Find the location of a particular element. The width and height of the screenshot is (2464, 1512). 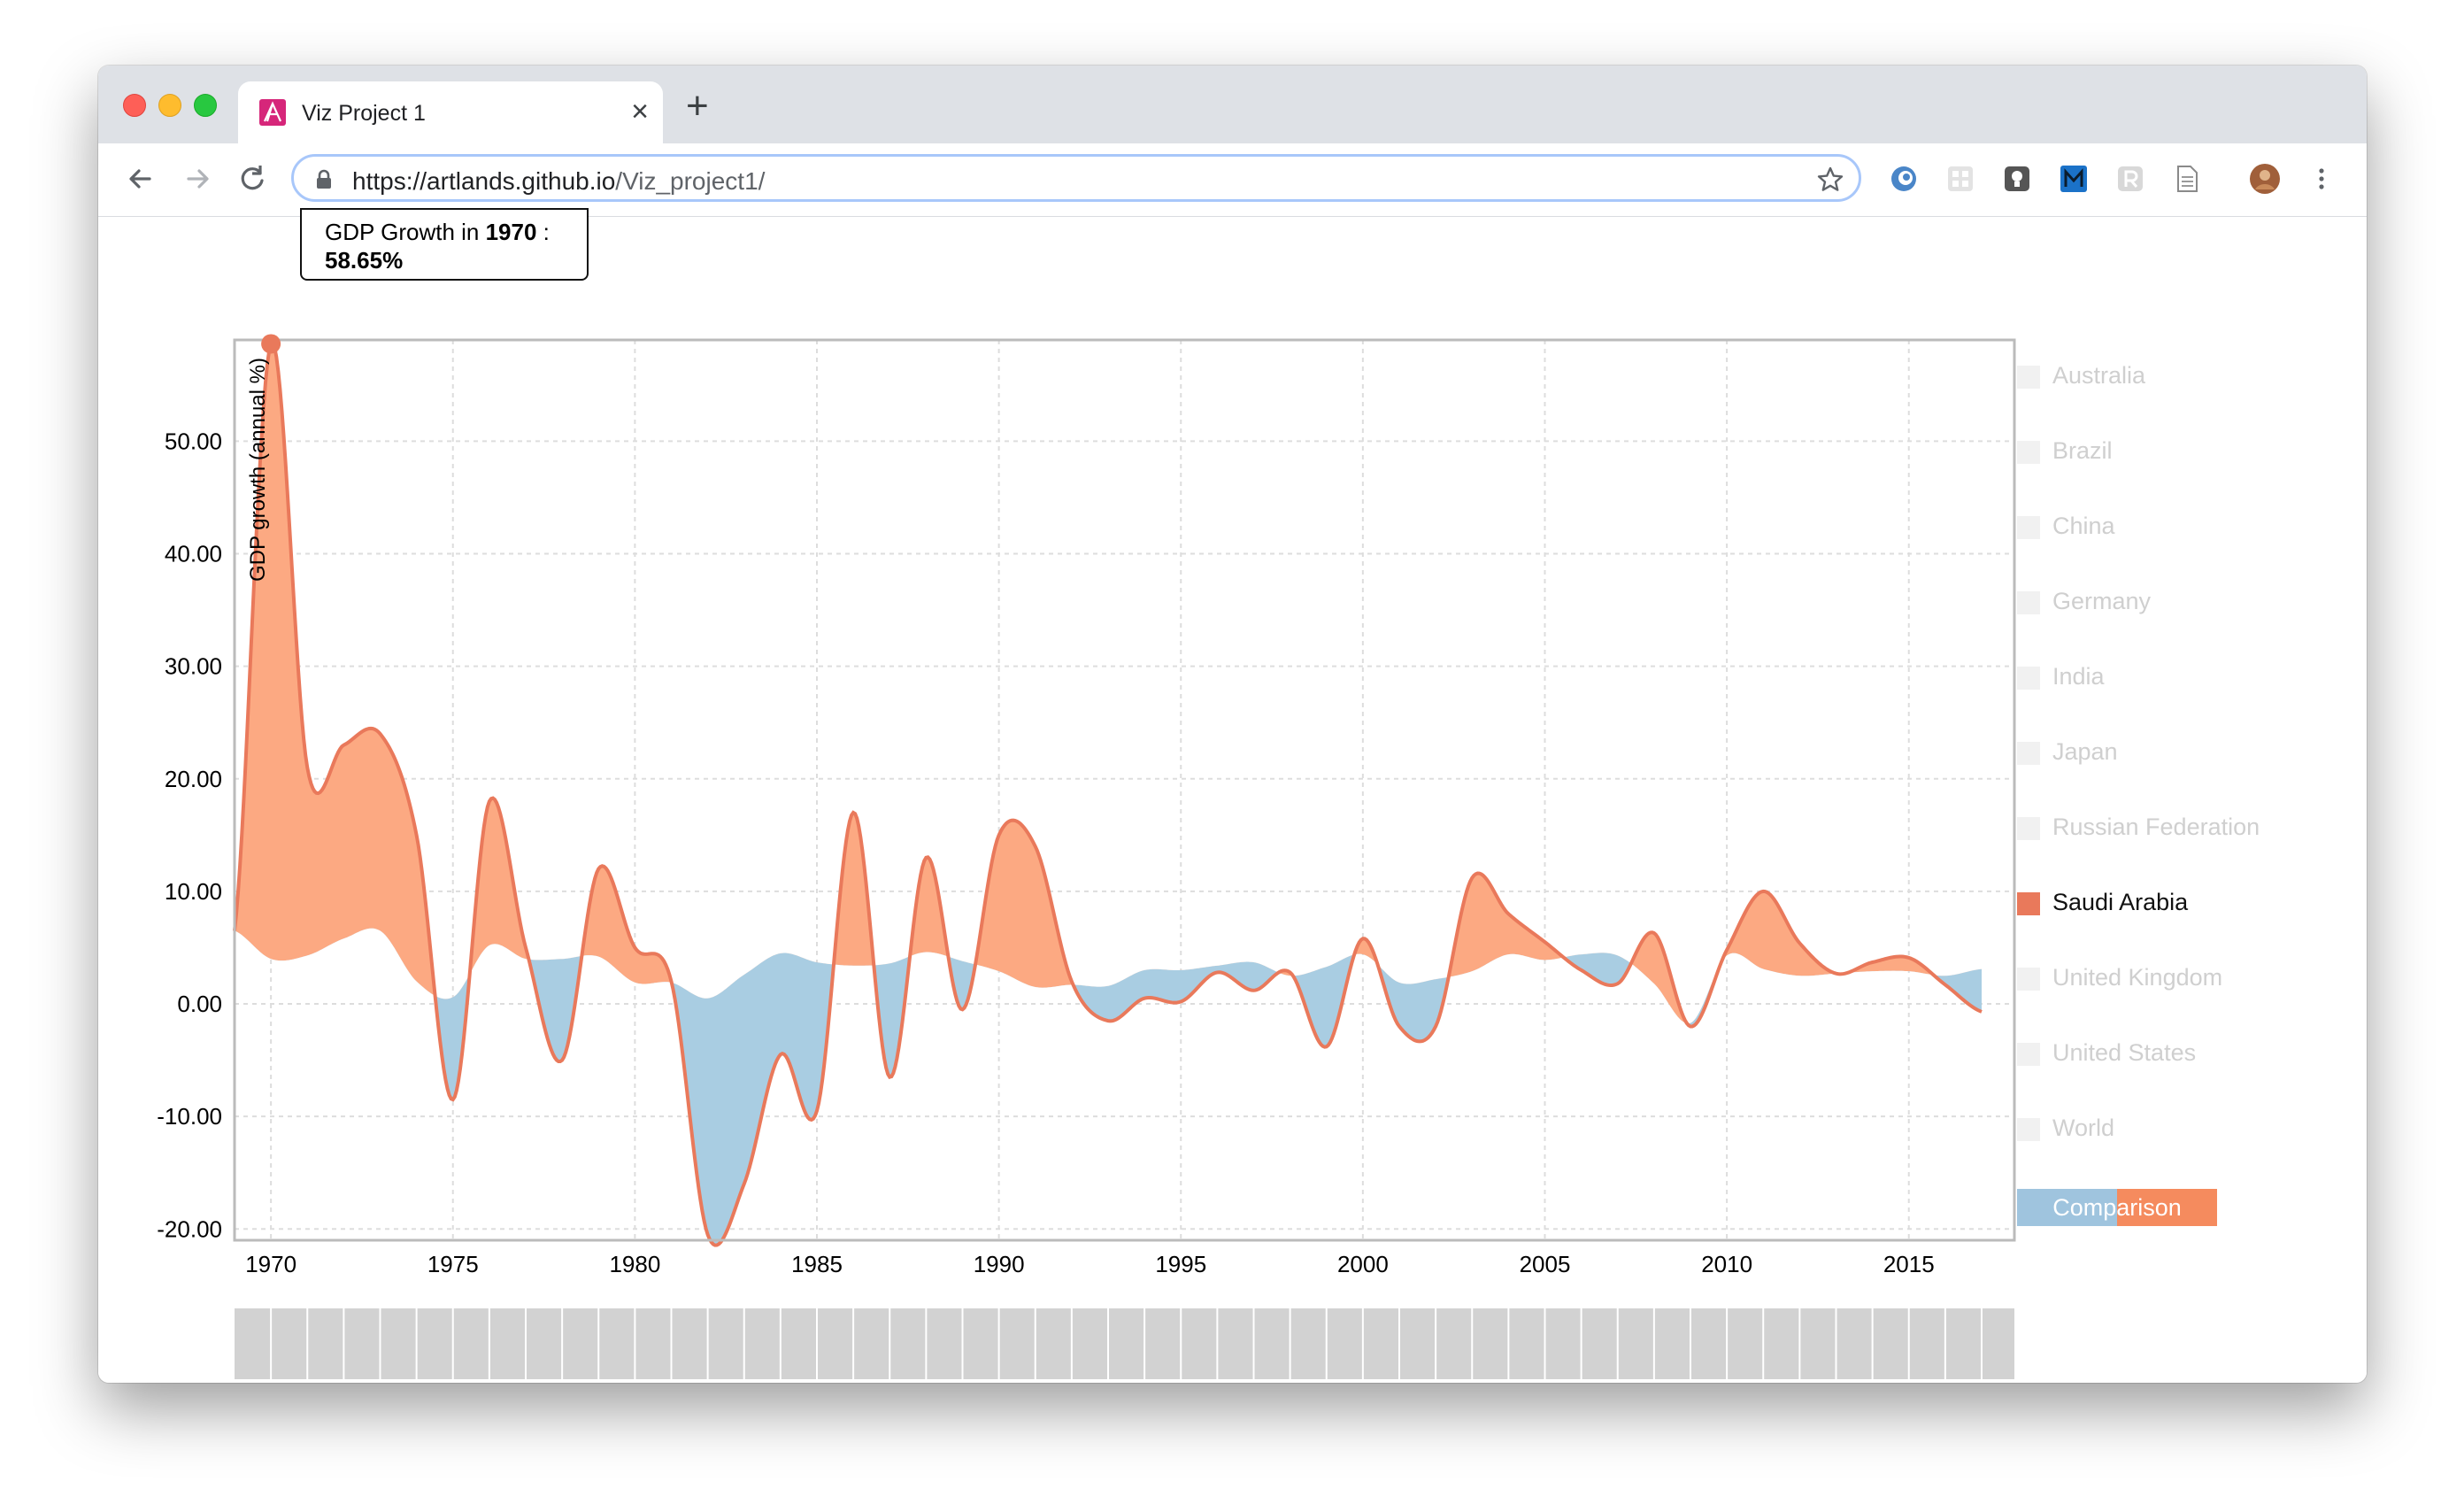

y-tick-label: 40.00 is located at coordinates (194, 554).